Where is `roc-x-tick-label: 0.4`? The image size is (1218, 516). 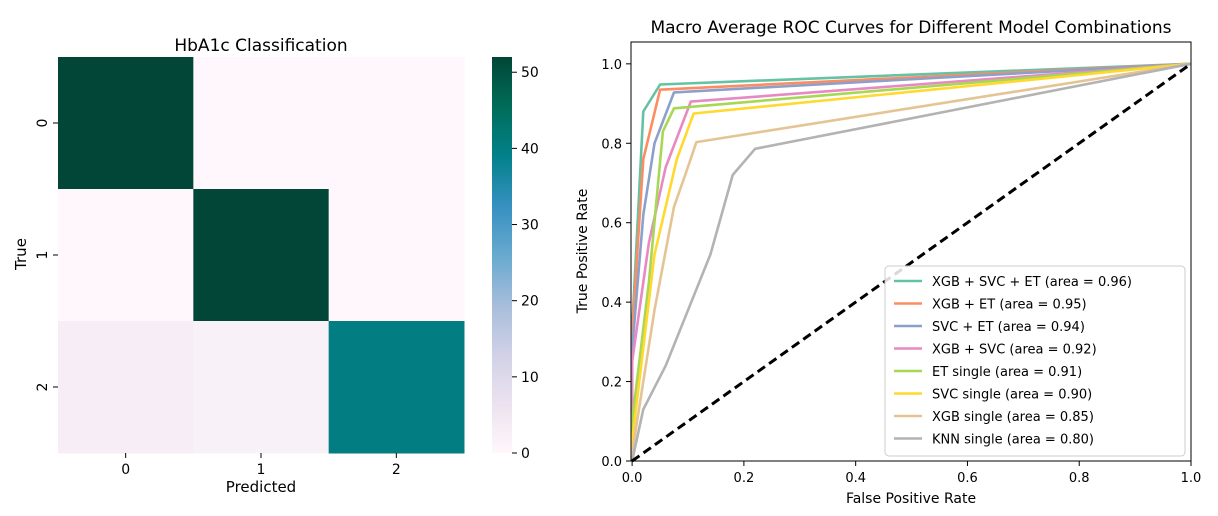
roc-x-tick-label: 0.4 is located at coordinates (855, 478).